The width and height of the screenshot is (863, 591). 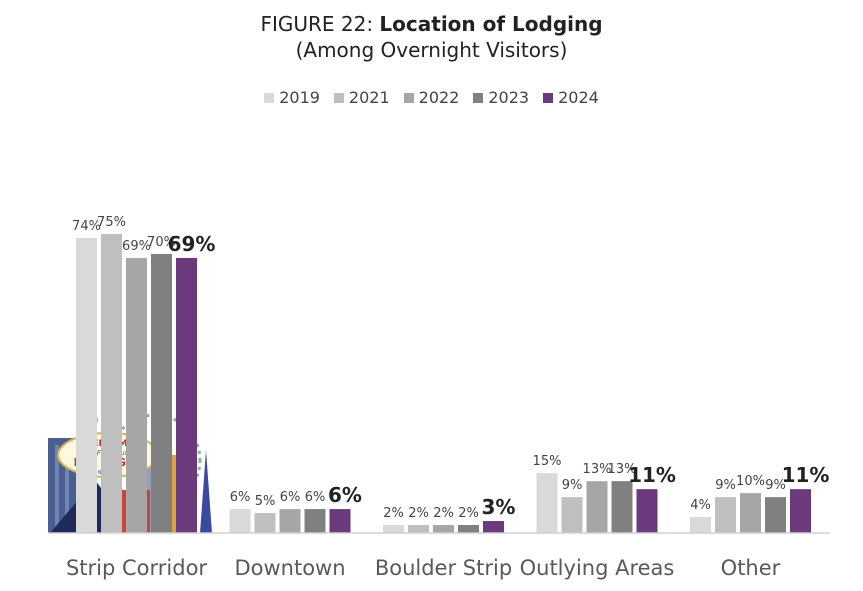 What do you see at coordinates (161, 393) in the screenshot?
I see `bar-2023-strip-corridor` at bounding box center [161, 393].